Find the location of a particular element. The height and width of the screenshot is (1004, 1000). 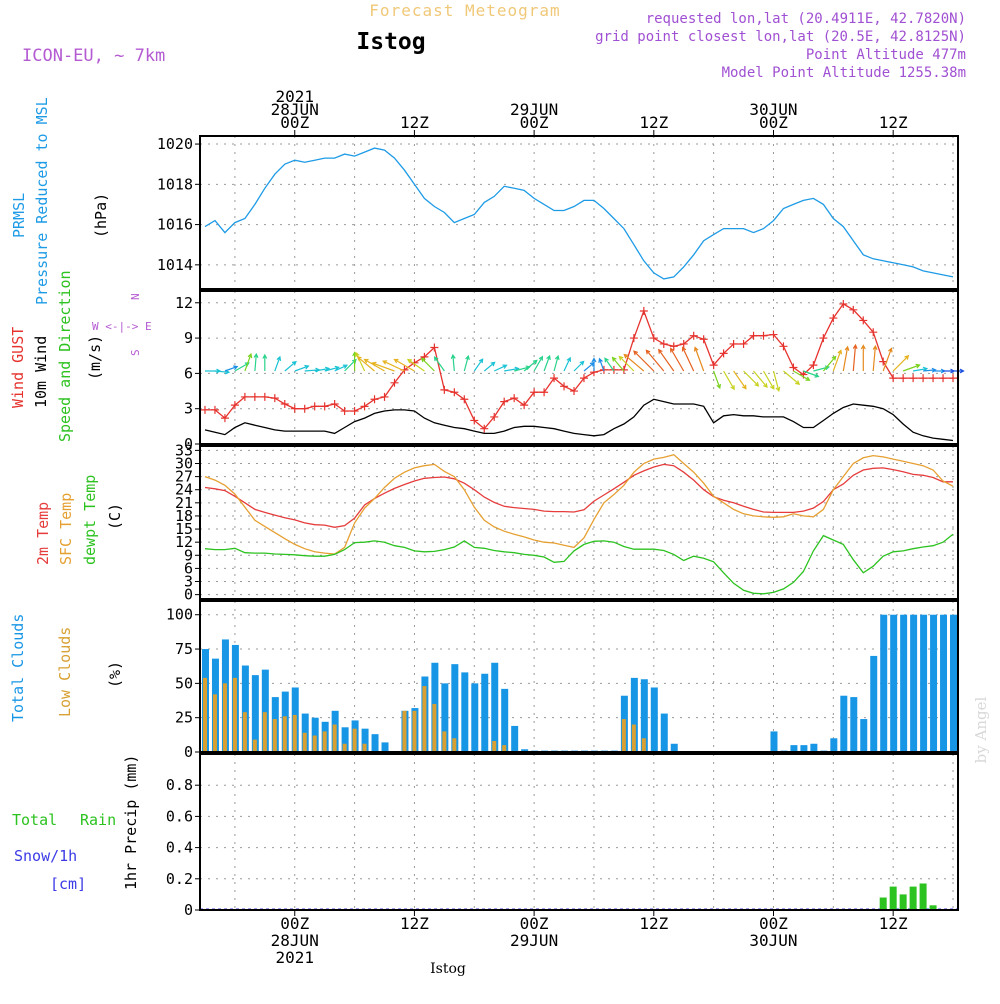

model-label: ICON-EU, ~ 7km is located at coordinates (93, 56).